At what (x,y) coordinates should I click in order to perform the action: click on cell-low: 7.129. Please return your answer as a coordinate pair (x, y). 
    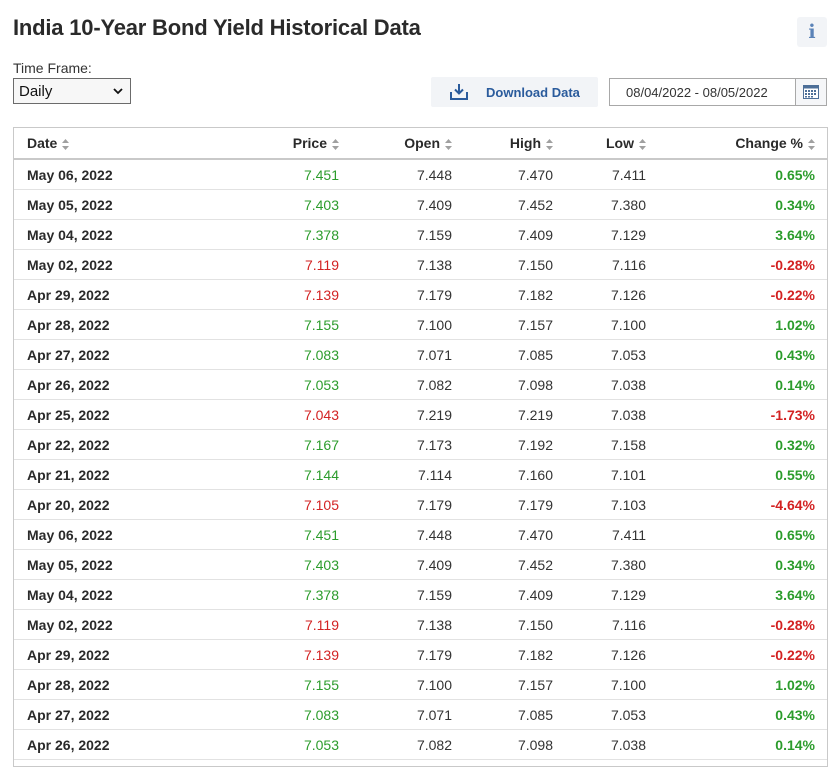
    Looking at the image, I should click on (599, 234).